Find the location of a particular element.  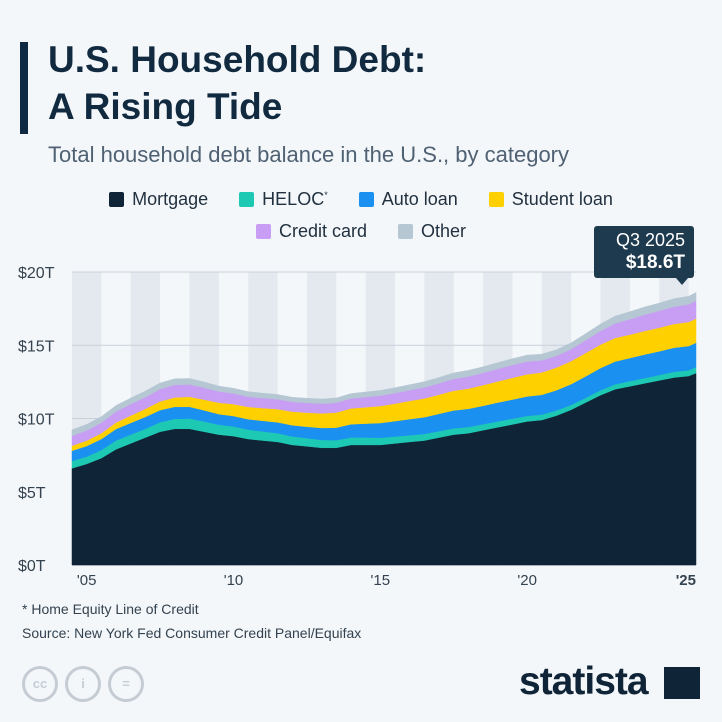

legend-item-student-loan: Student loan is located at coordinates (550, 199).